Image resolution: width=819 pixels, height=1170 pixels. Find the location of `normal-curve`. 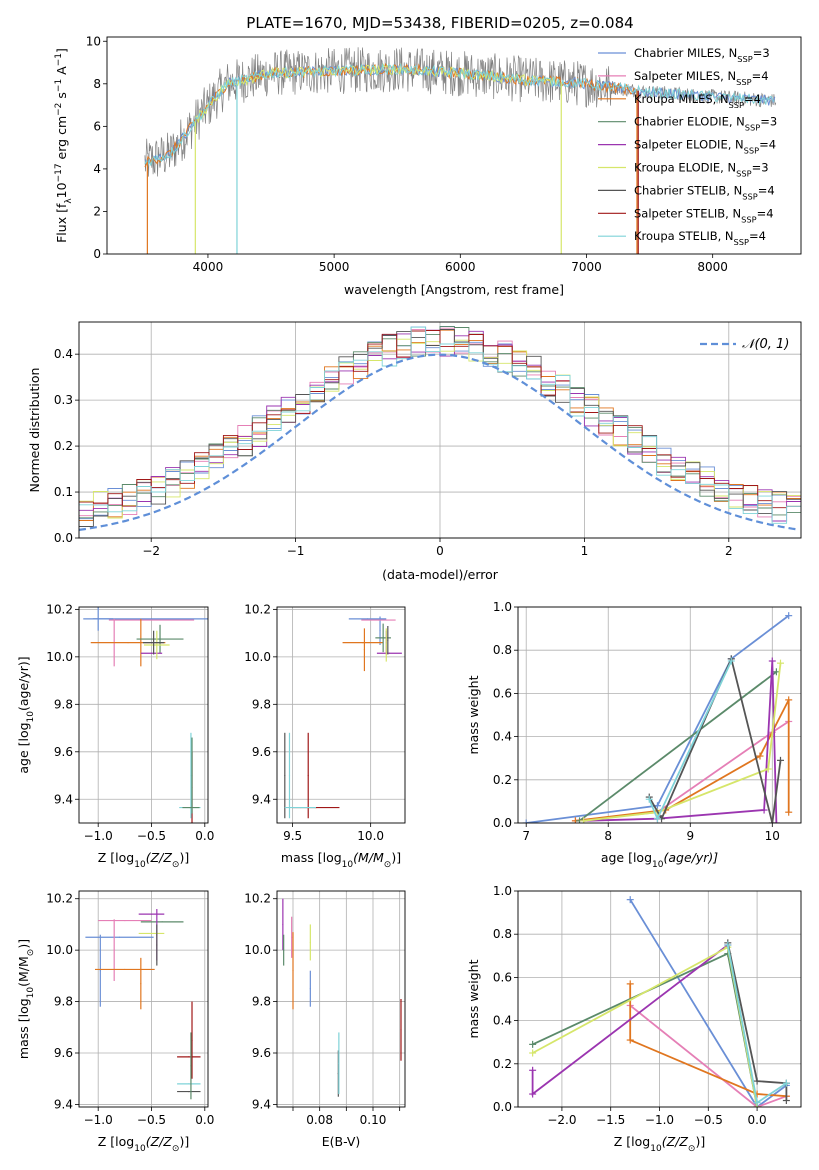

normal-curve is located at coordinates (439, 442).